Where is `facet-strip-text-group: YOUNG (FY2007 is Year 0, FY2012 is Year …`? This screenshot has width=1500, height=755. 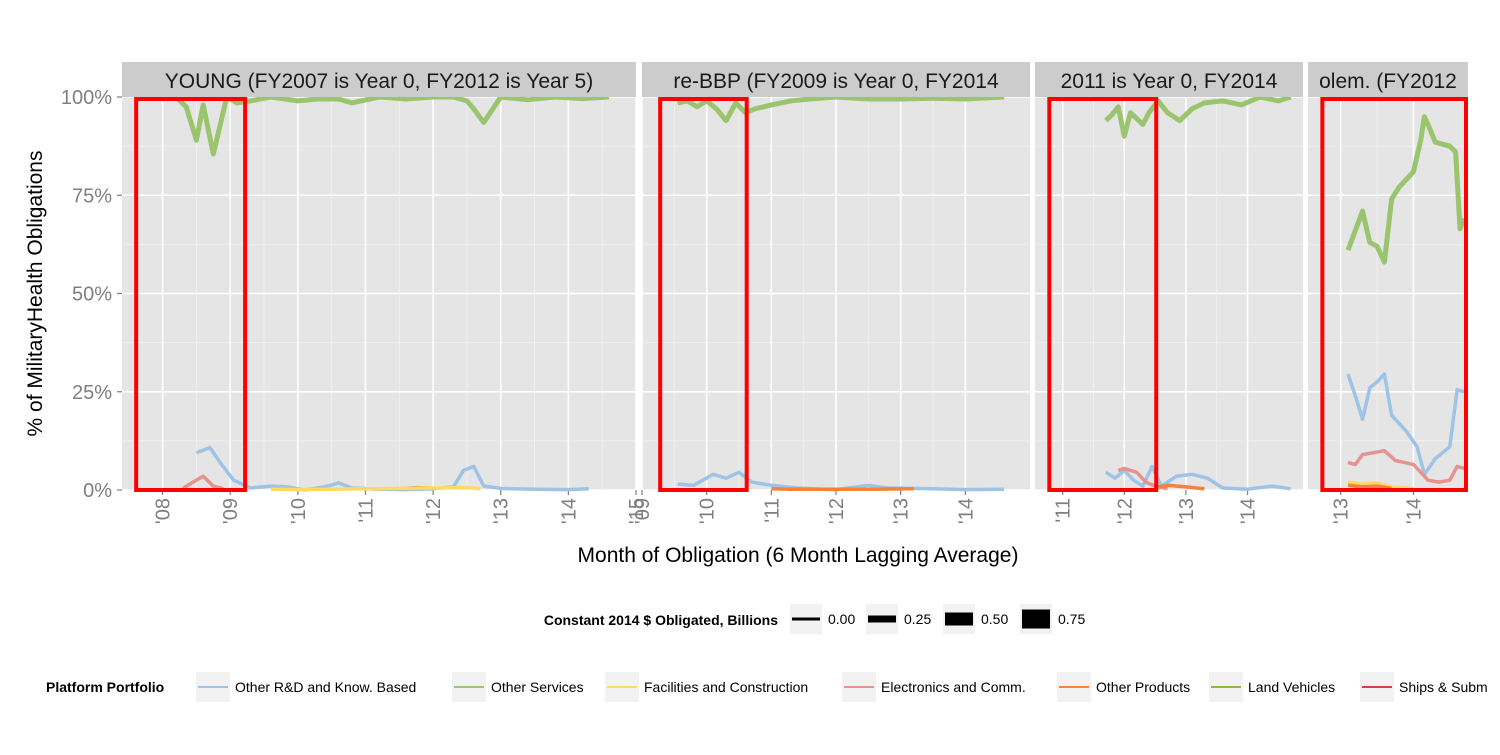 facet-strip-text-group: YOUNG (FY2007 is Year 0, FY2012 is Year … is located at coordinates (379, 81).